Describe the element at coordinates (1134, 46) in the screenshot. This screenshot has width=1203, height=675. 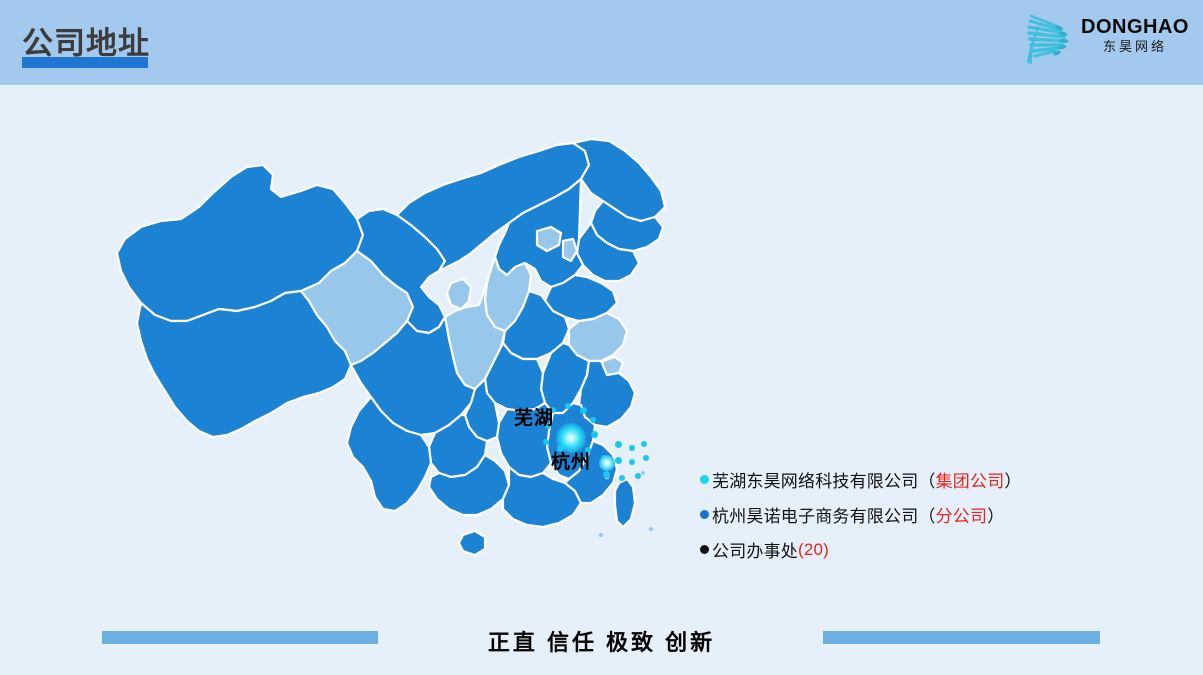
I see `logo-subtitle: 东昊网络` at that location.